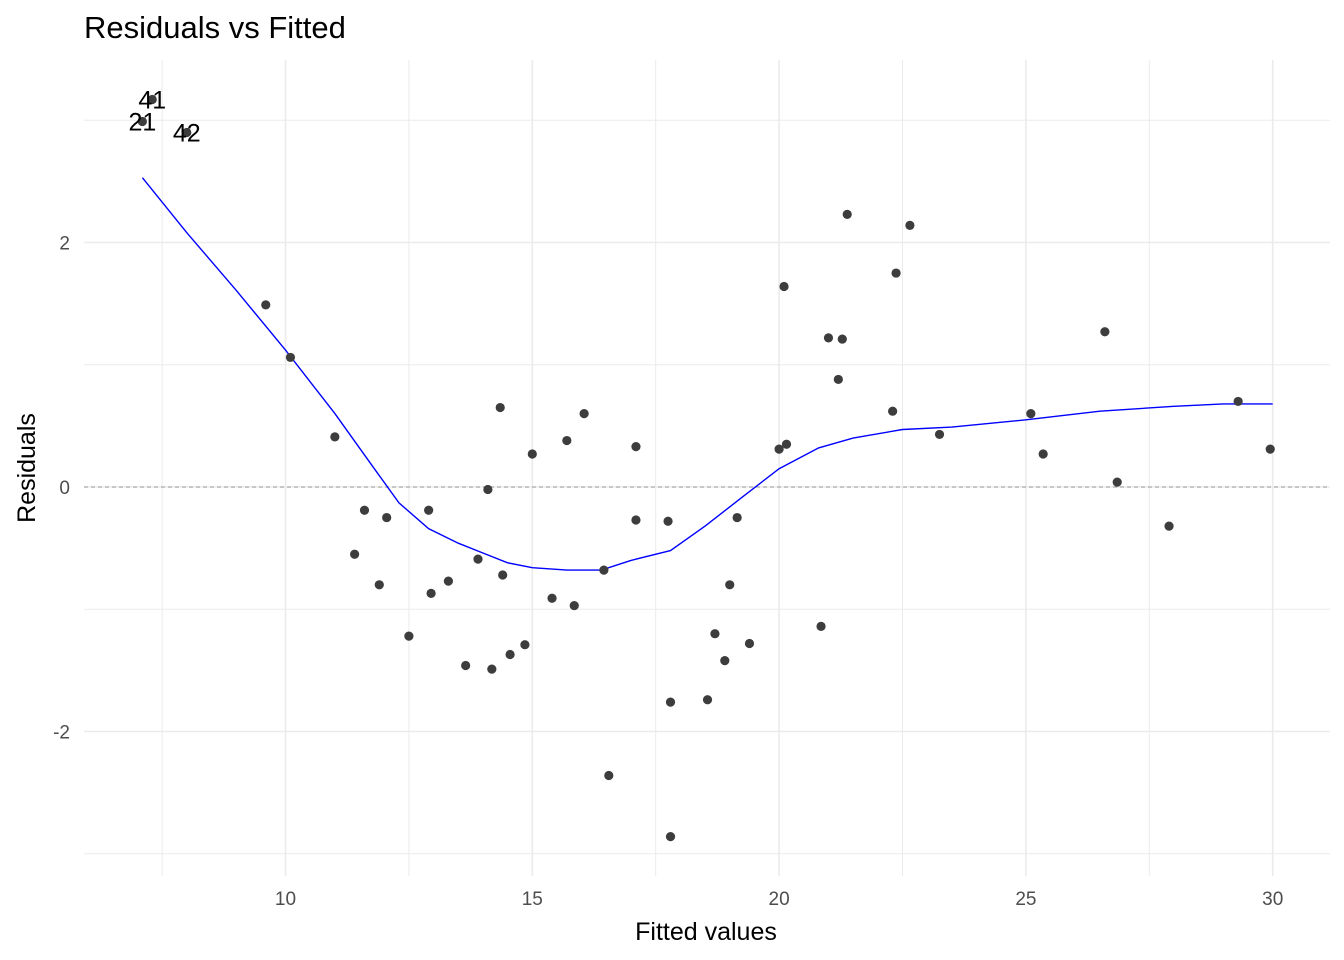 This screenshot has width=1344, height=960. I want to click on point-label: 42, so click(187, 133).